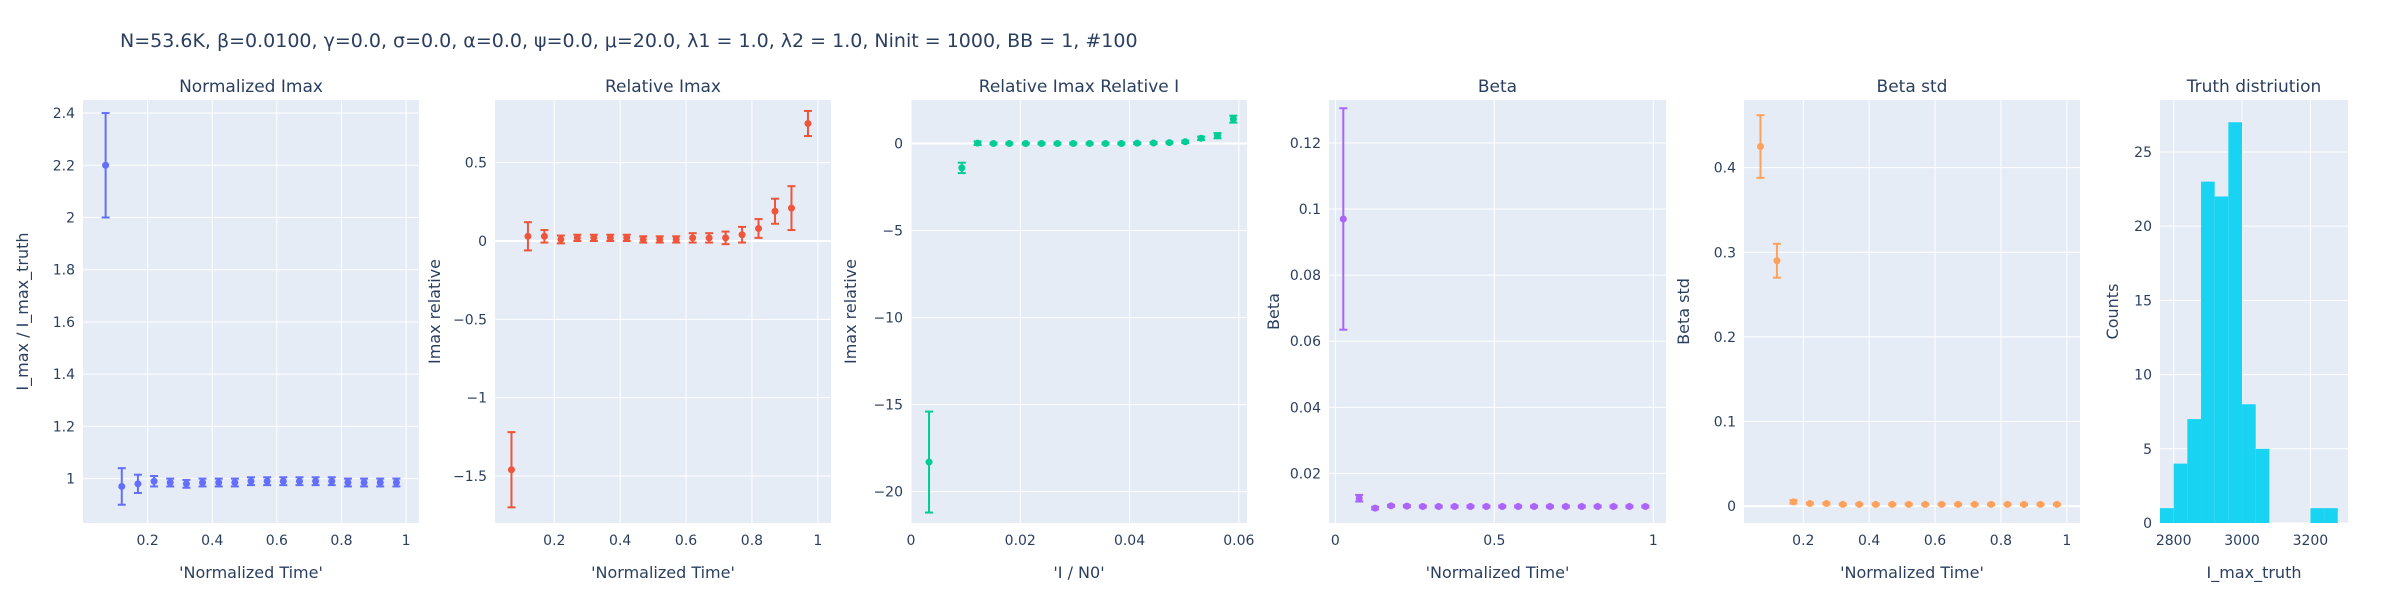  Describe the element at coordinates (251, 311) in the screenshot. I see `chart-1-plot-area` at that location.